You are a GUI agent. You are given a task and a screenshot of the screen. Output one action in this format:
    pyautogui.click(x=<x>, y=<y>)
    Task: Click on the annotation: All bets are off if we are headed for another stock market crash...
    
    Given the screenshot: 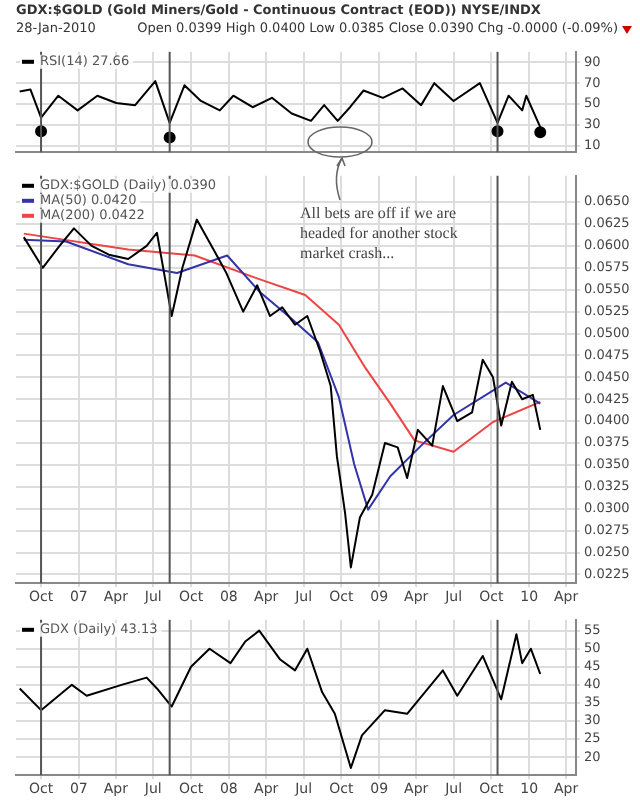 What is the action you would take?
    pyautogui.click(x=380, y=234)
    